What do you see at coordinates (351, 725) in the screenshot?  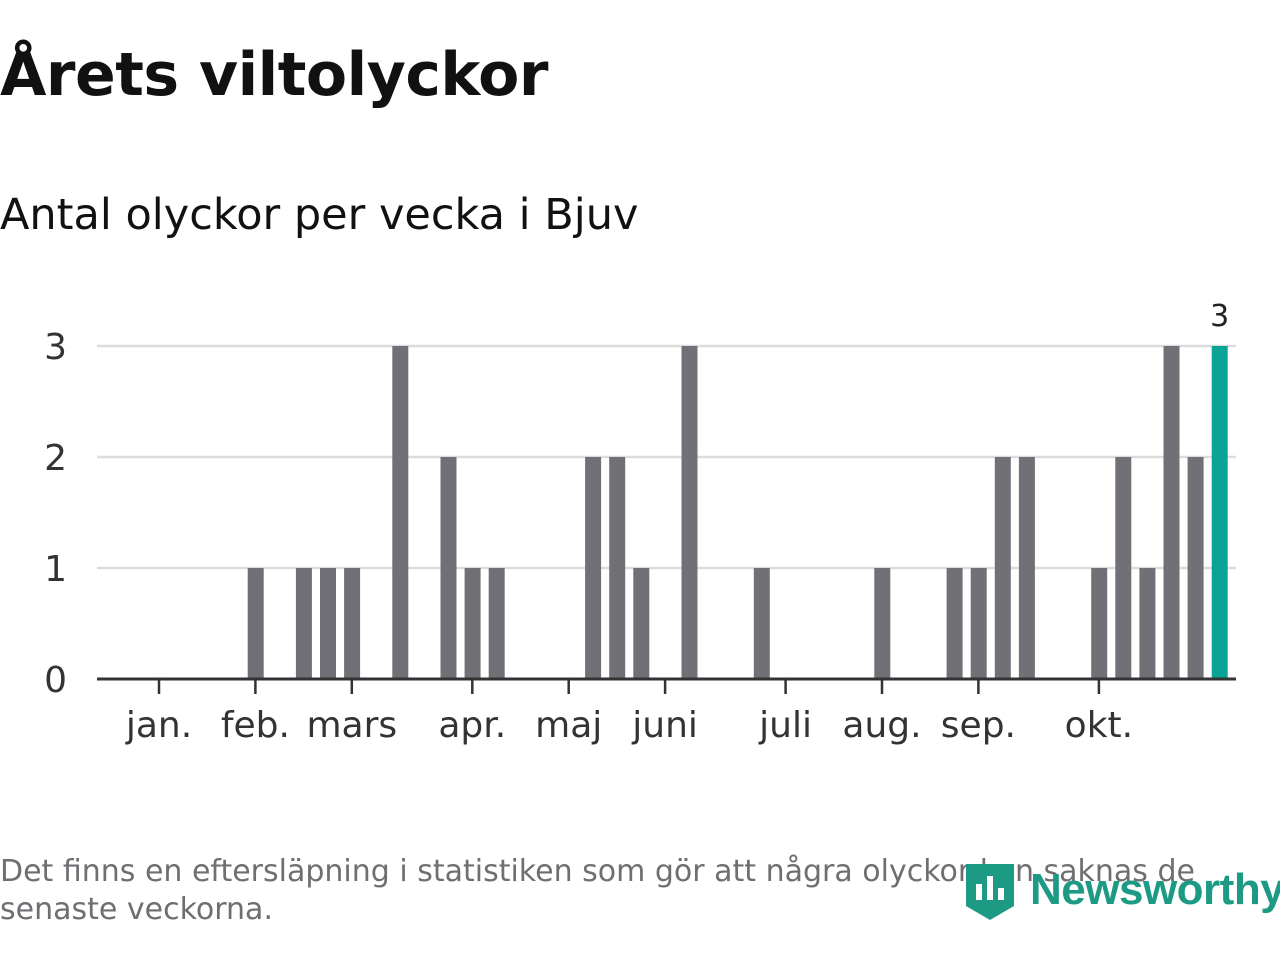 I see `x-tick-label: mars` at bounding box center [351, 725].